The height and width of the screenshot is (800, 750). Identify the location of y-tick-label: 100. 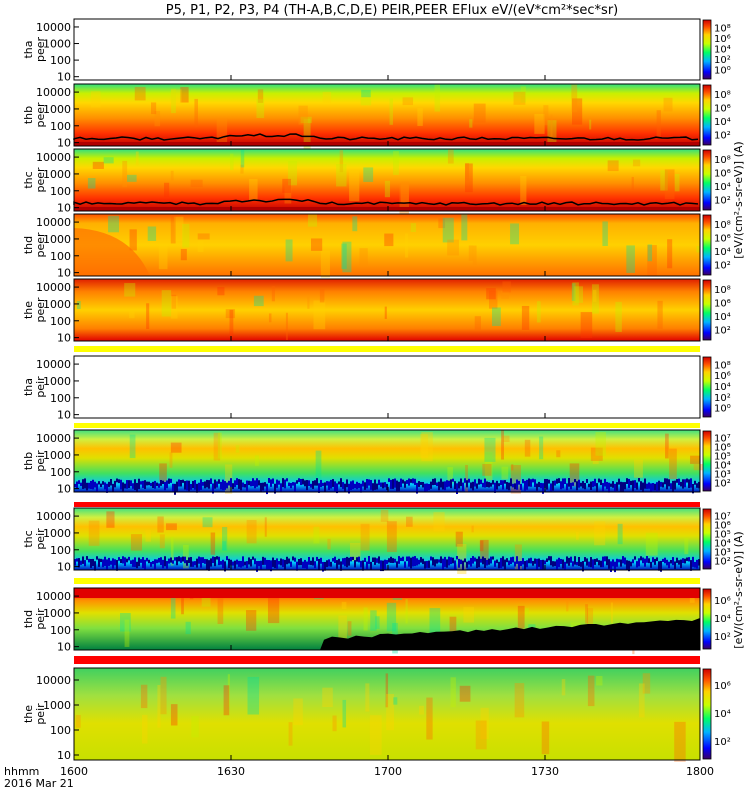
(60, 256).